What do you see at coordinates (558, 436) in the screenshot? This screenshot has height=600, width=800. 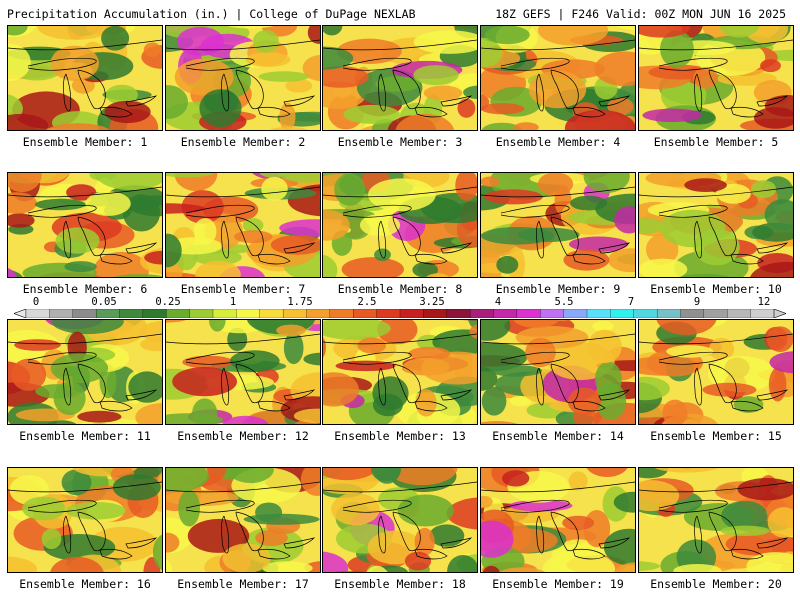 I see `ensemble-member-label: Ensemble Member: 14` at bounding box center [558, 436].